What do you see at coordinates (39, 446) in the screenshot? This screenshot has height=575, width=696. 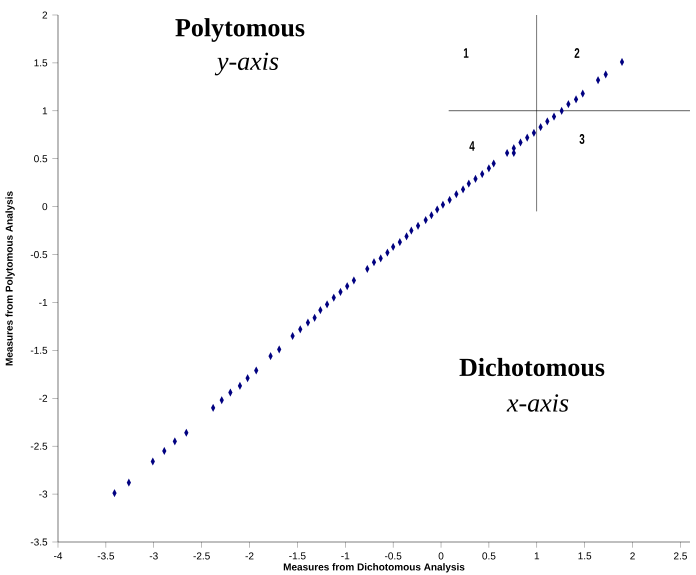 I see `y-tick-label: -2.5` at bounding box center [39, 446].